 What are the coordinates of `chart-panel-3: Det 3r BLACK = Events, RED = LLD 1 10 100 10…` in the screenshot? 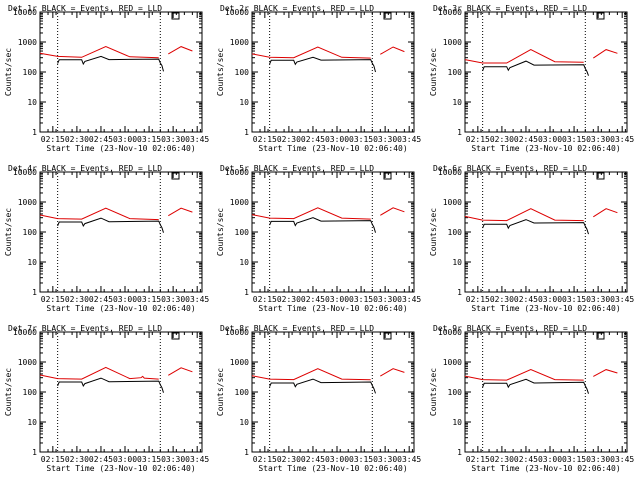 It's located at (531, 78).